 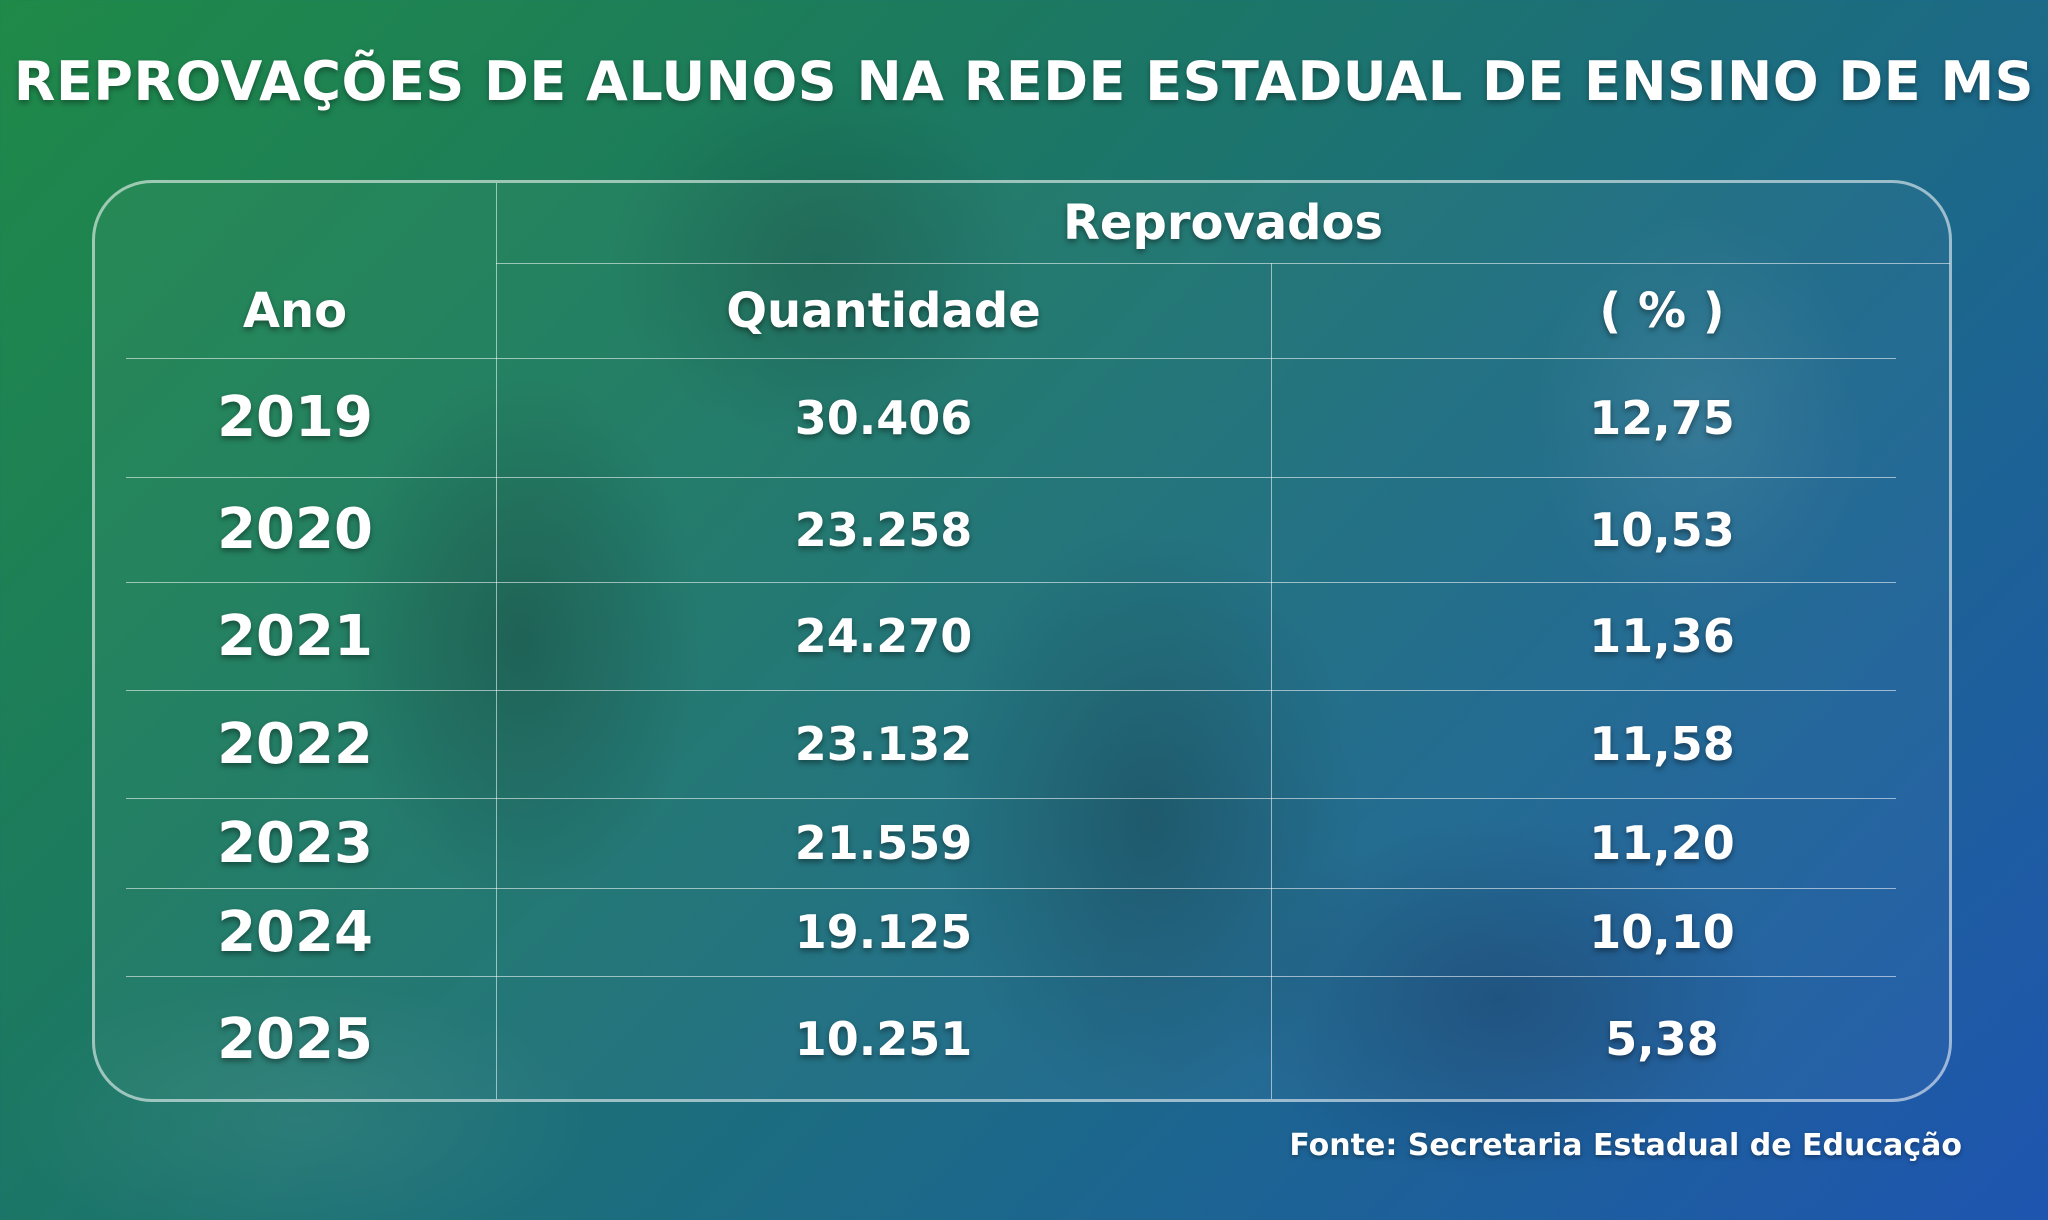 I want to click on table-row-year: 2023, so click(x=295, y=843).